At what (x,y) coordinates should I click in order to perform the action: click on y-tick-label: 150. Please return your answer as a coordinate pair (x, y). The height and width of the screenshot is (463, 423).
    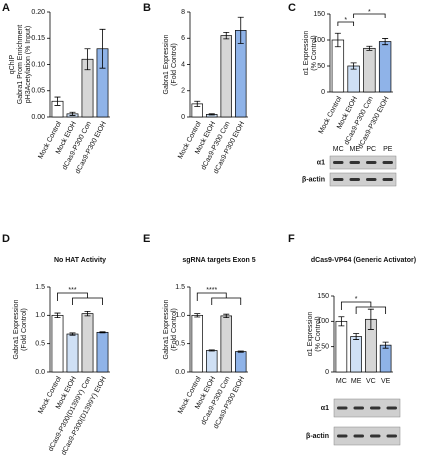
    Looking at the image, I should click on (323, 296).